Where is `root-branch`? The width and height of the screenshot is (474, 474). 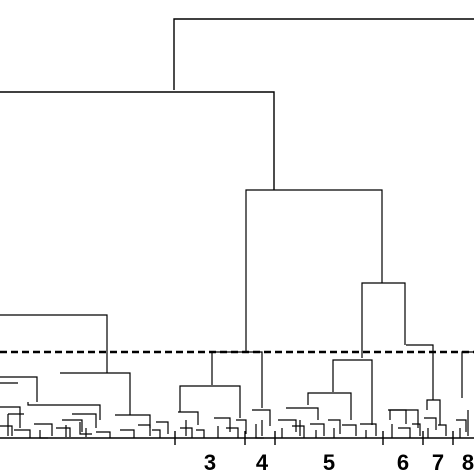
root-branch is located at coordinates (323, 54).